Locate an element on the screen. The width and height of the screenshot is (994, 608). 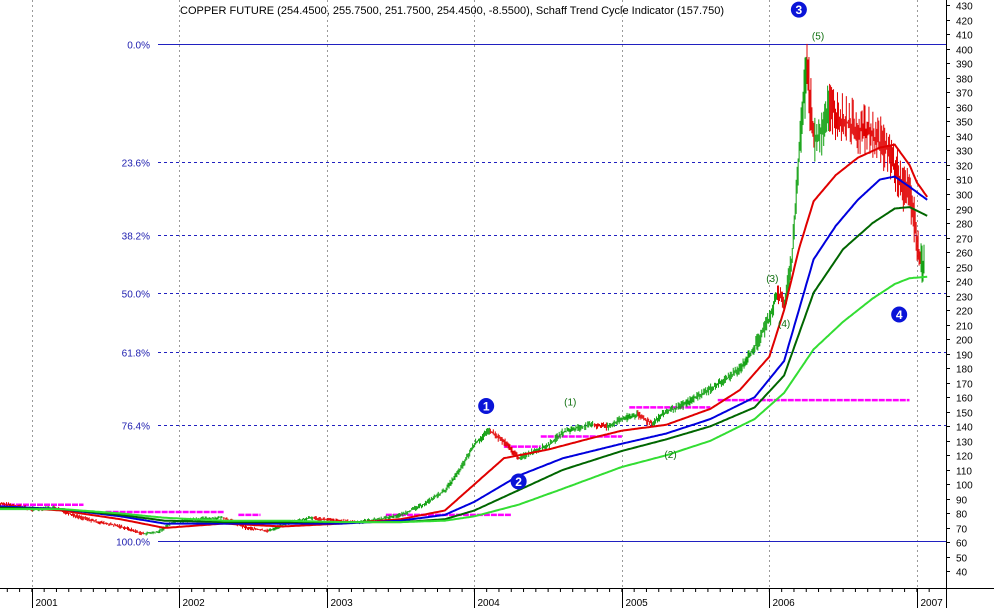
y-tick-label: 430 is located at coordinates (964, 7).